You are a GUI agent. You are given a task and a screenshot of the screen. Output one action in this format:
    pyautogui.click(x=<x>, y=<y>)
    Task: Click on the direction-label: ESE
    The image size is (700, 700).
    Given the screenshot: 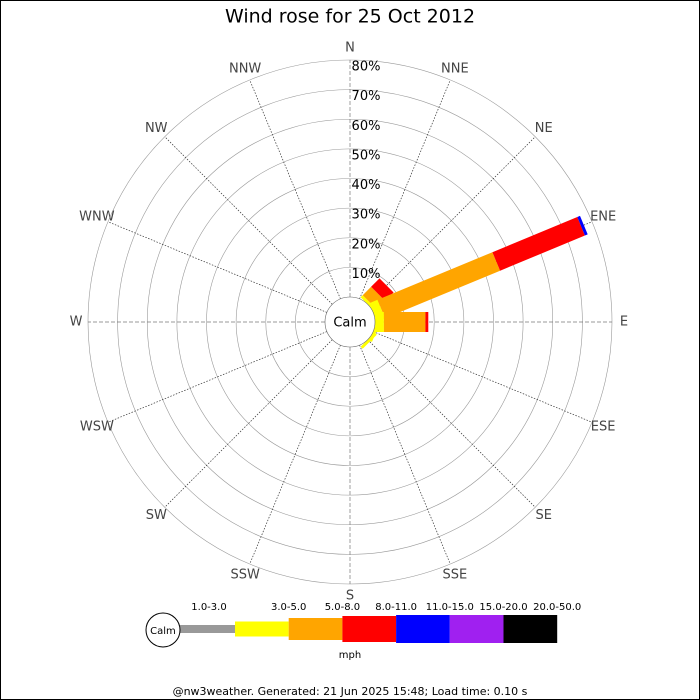 What is the action you would take?
    pyautogui.click(x=603, y=426)
    